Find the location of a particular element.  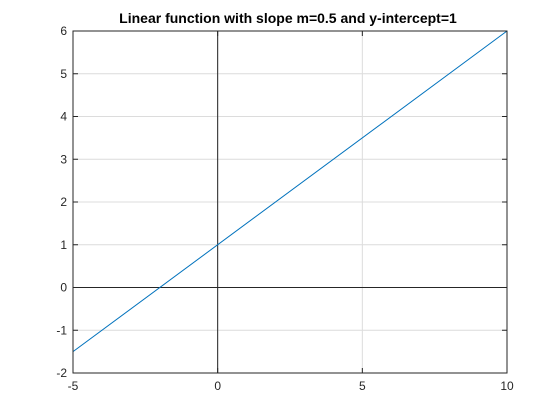

x-tick-label: -5 is located at coordinates (73, 386).